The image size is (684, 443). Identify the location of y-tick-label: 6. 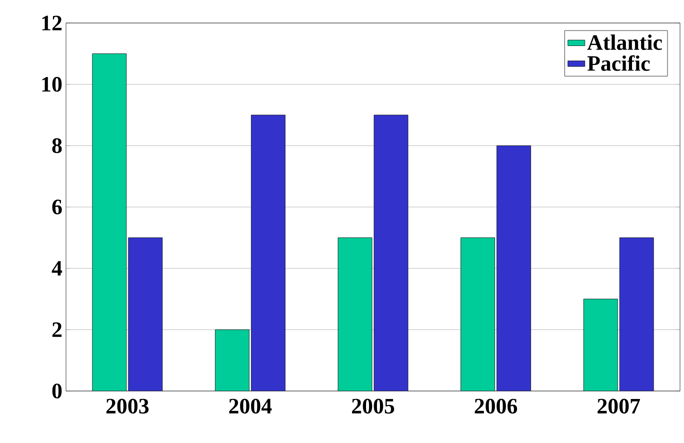
(57, 207).